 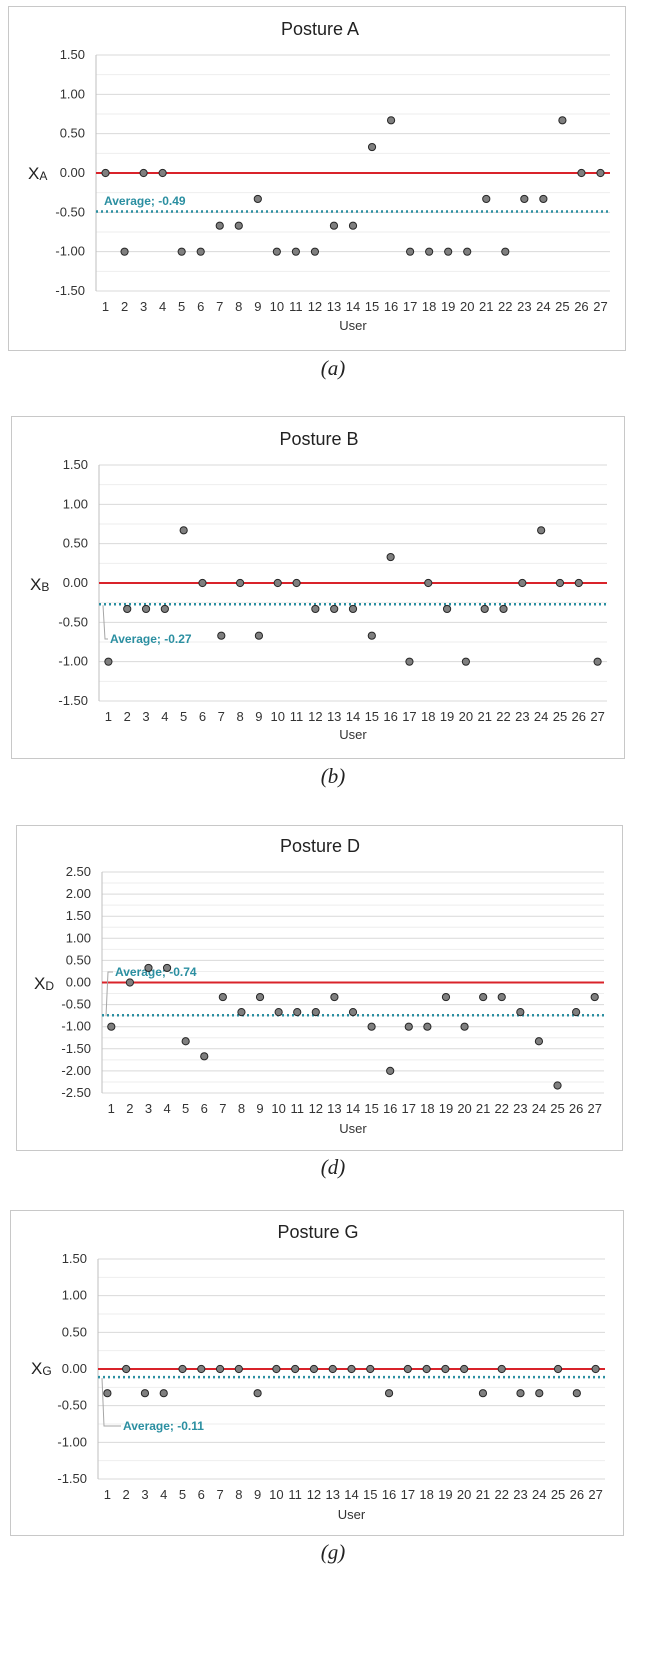 I want to click on x-tick-label: 16, so click(x=390, y=1108).